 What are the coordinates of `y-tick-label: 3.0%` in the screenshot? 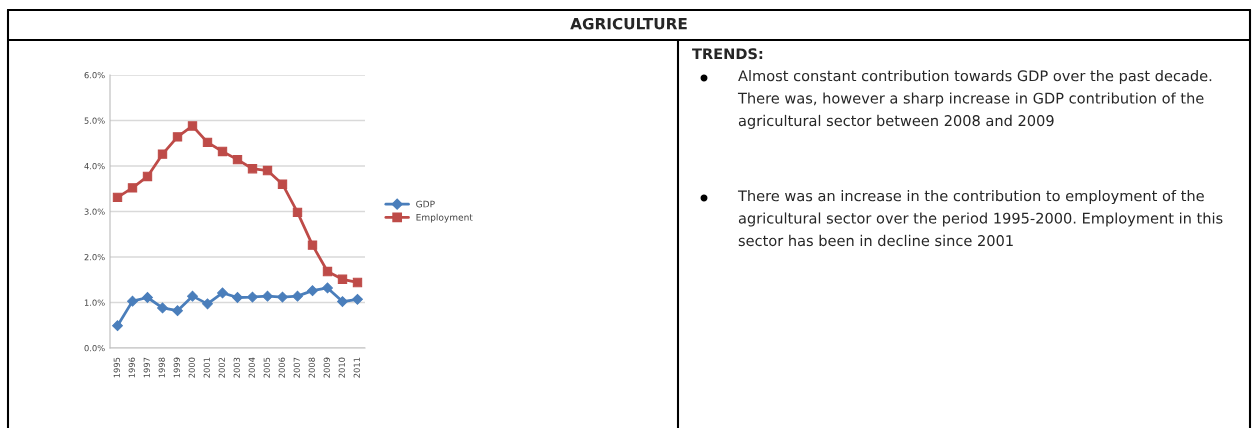 It's located at (94, 211).